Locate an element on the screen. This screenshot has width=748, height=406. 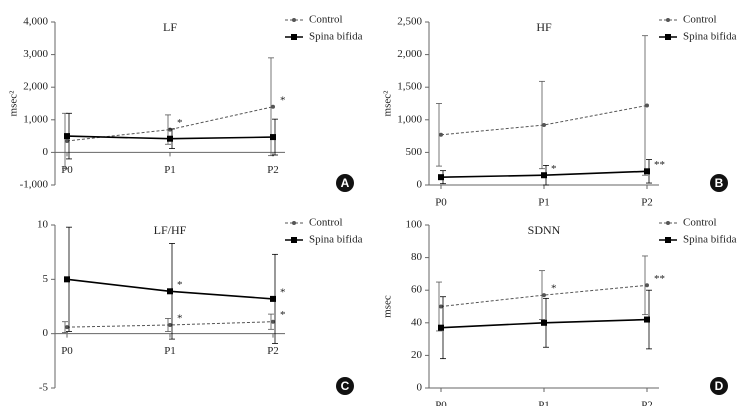
y-tick-label: 60 is located at coordinates (417, 290).